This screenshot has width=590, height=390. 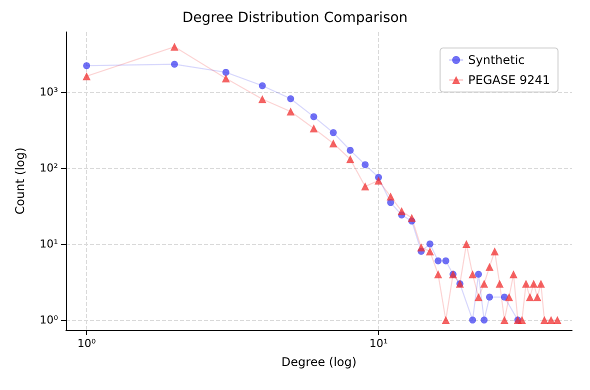 What do you see at coordinates (49, 320) in the screenshot?
I see `y-tick-label: 10⁰` at bounding box center [49, 320].